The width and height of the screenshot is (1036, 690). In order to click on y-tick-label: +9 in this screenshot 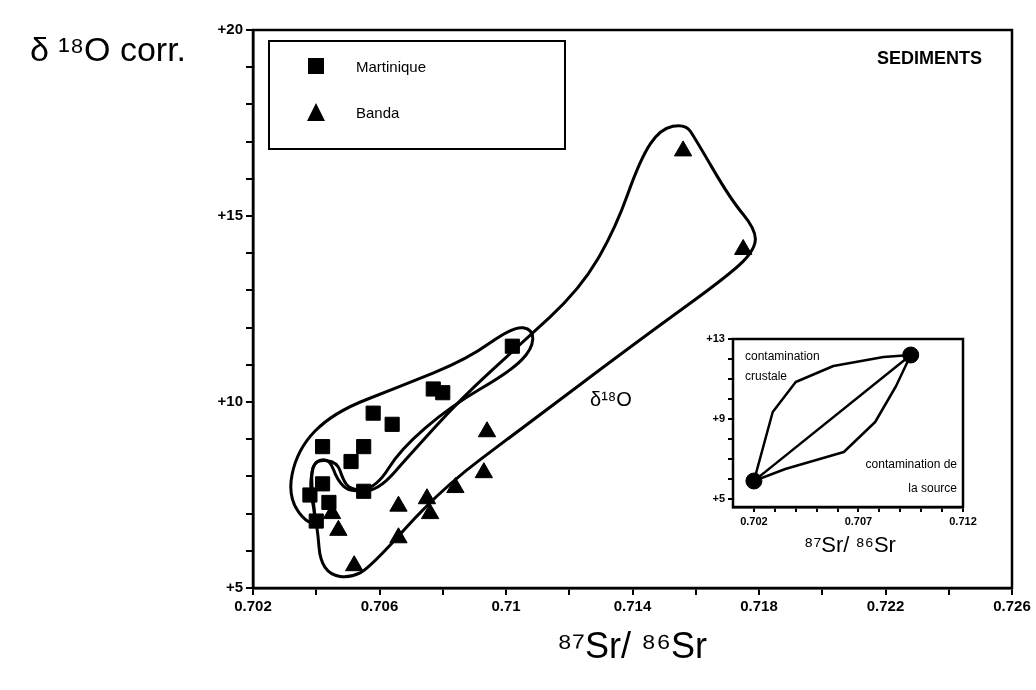, I will do `click(718, 418)`.